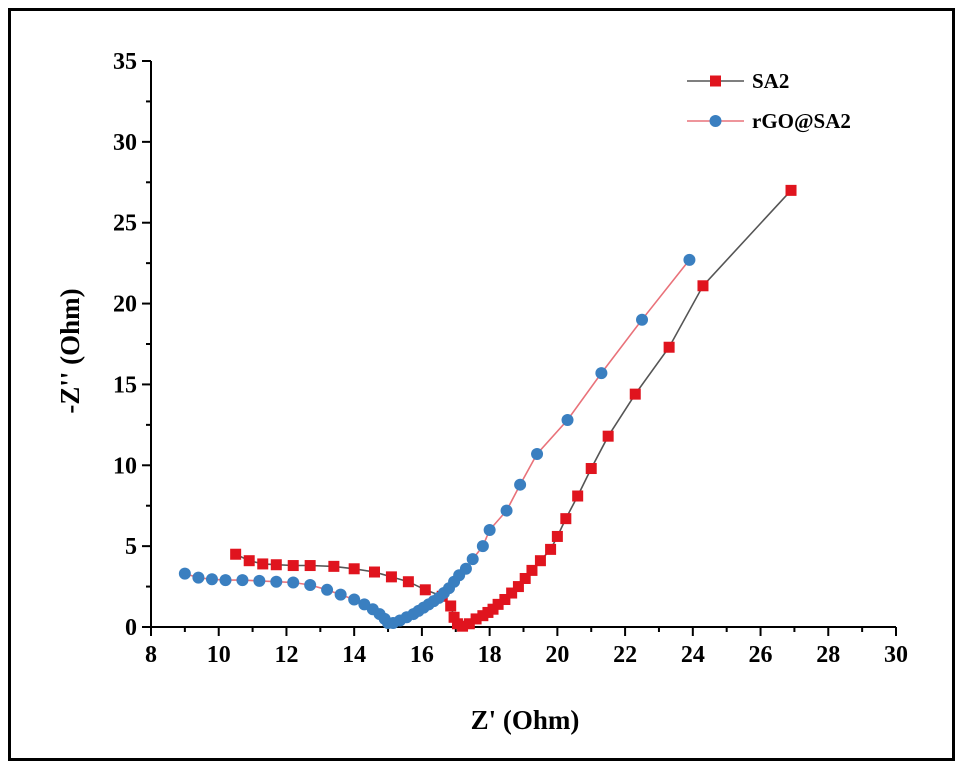  I want to click on y-tick-label: 25, so click(125, 224).